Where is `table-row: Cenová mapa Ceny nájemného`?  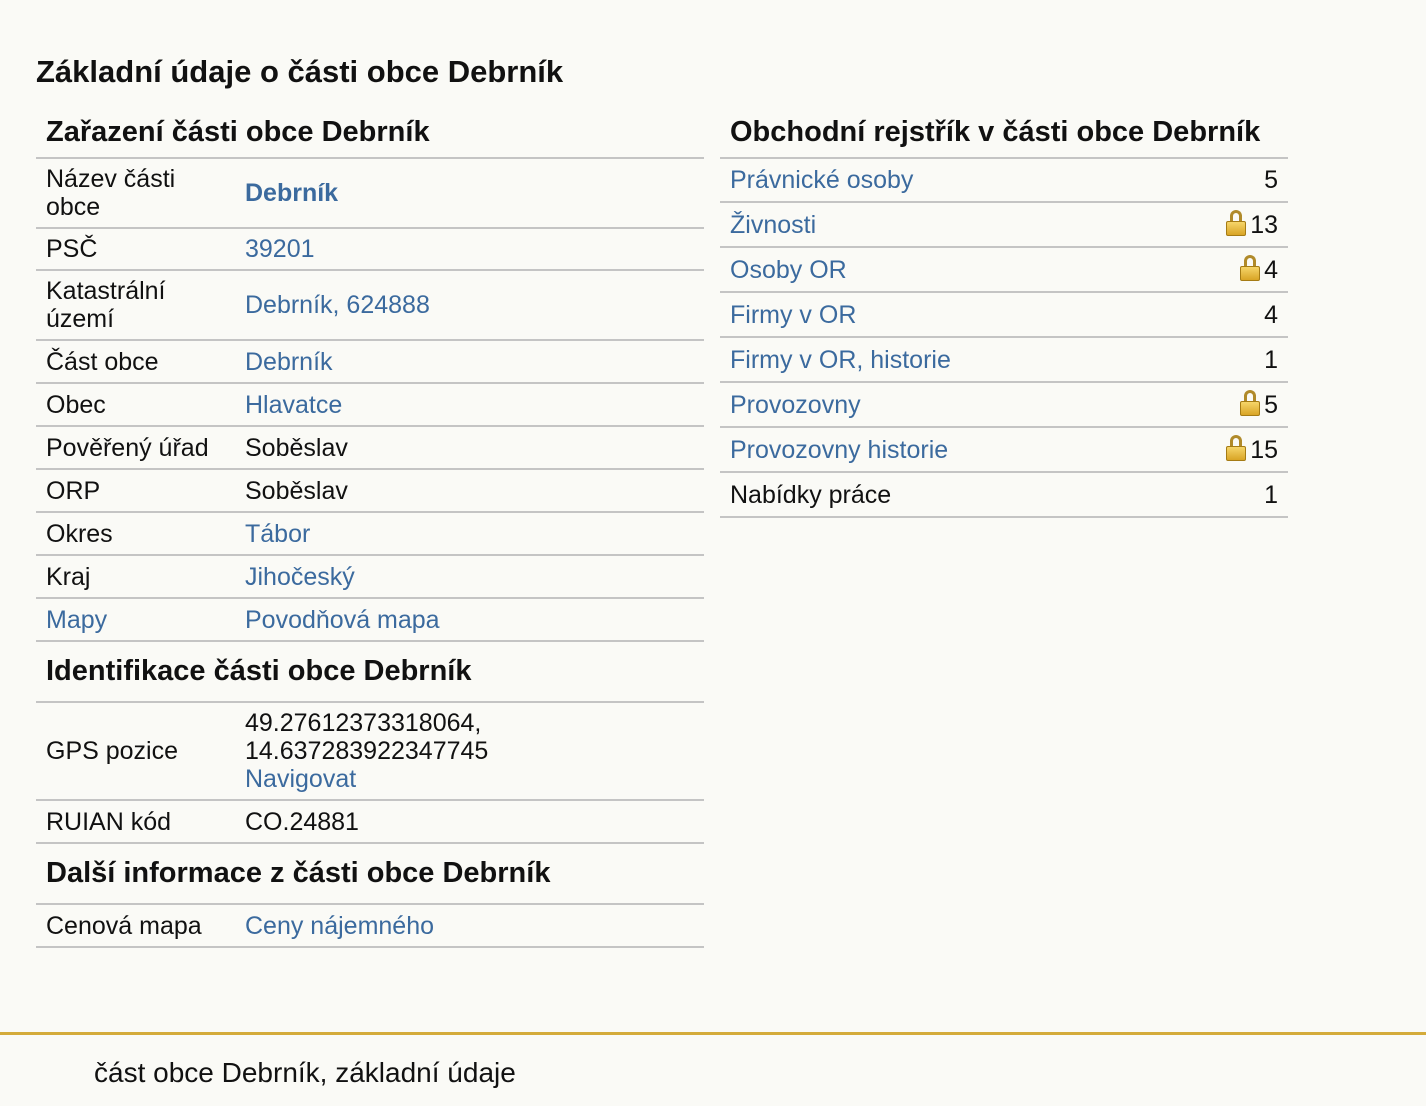
table-row: Cenová mapa Ceny nájemného is located at coordinates (370, 926).